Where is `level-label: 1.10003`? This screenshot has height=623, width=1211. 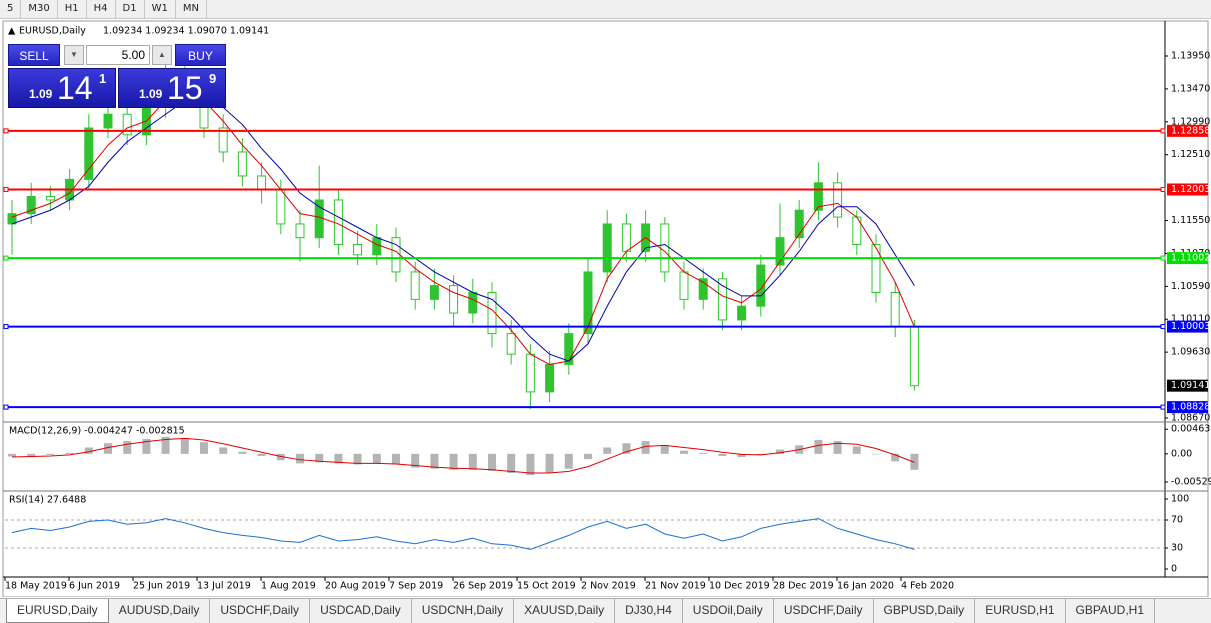
level-label: 1.10003 is located at coordinates (1190, 326).